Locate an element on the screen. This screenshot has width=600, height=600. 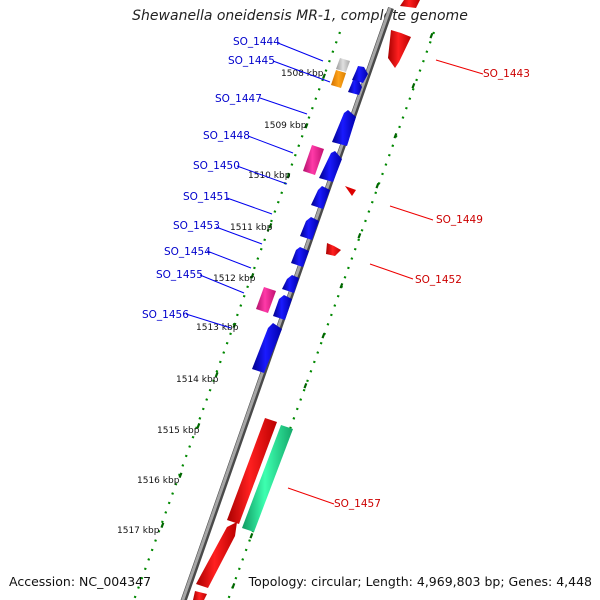
kbp-label: 1512 kbp is located at coordinates (234, 279).